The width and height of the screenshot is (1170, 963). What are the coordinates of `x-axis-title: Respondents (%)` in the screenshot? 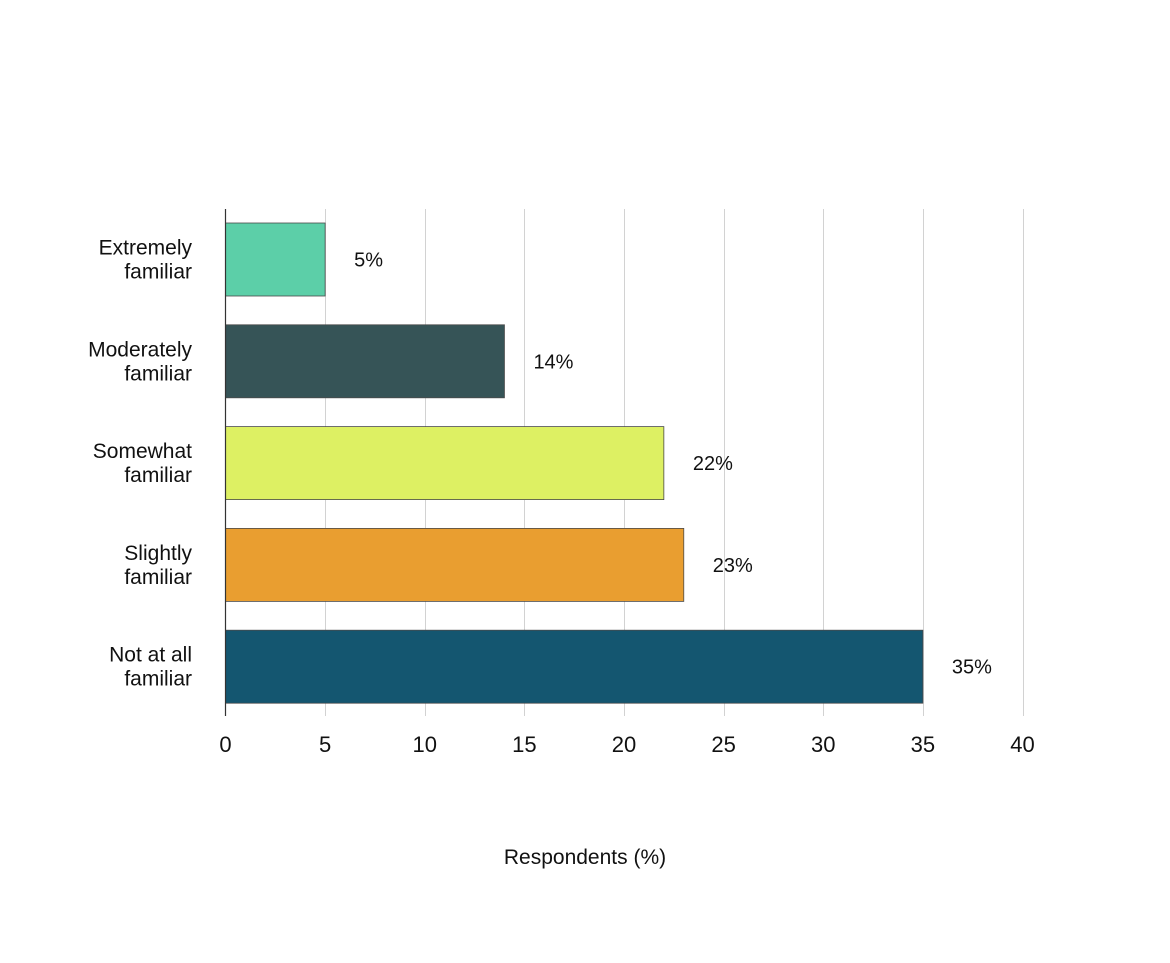 It's located at (585, 857).